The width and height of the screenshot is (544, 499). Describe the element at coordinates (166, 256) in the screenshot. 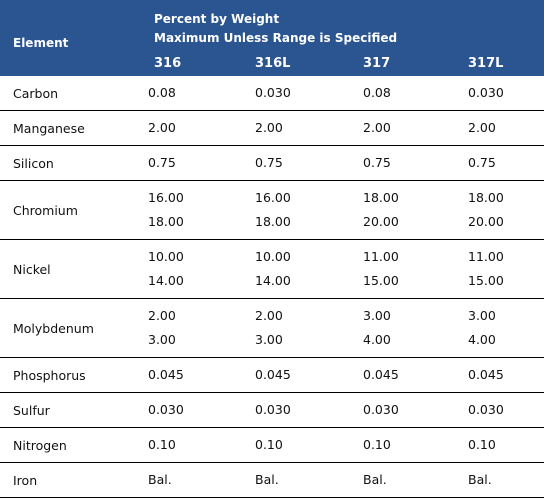

I see `value-text: 10.00` at that location.